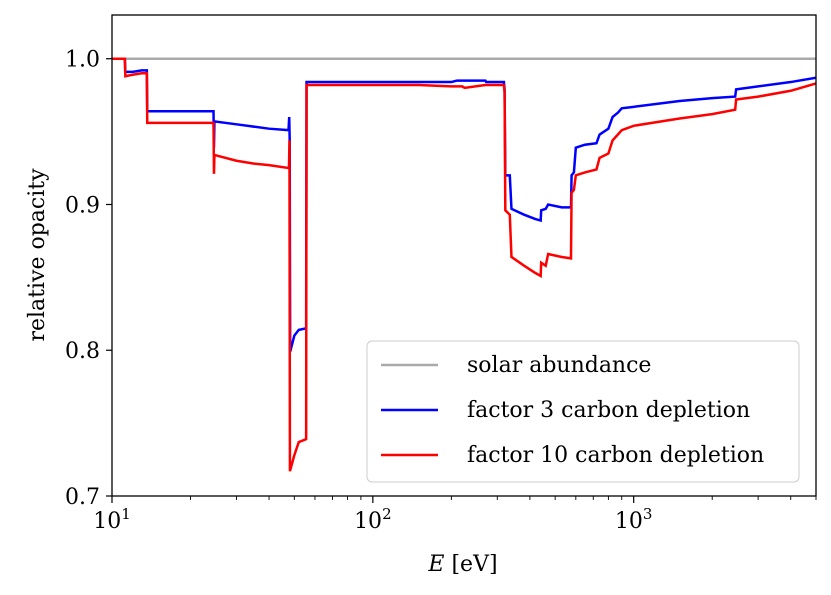 Image resolution: width=831 pixels, height=595 pixels. What do you see at coordinates (462, 564) in the screenshot?
I see `x-axis-label: E [eV]` at bounding box center [462, 564].